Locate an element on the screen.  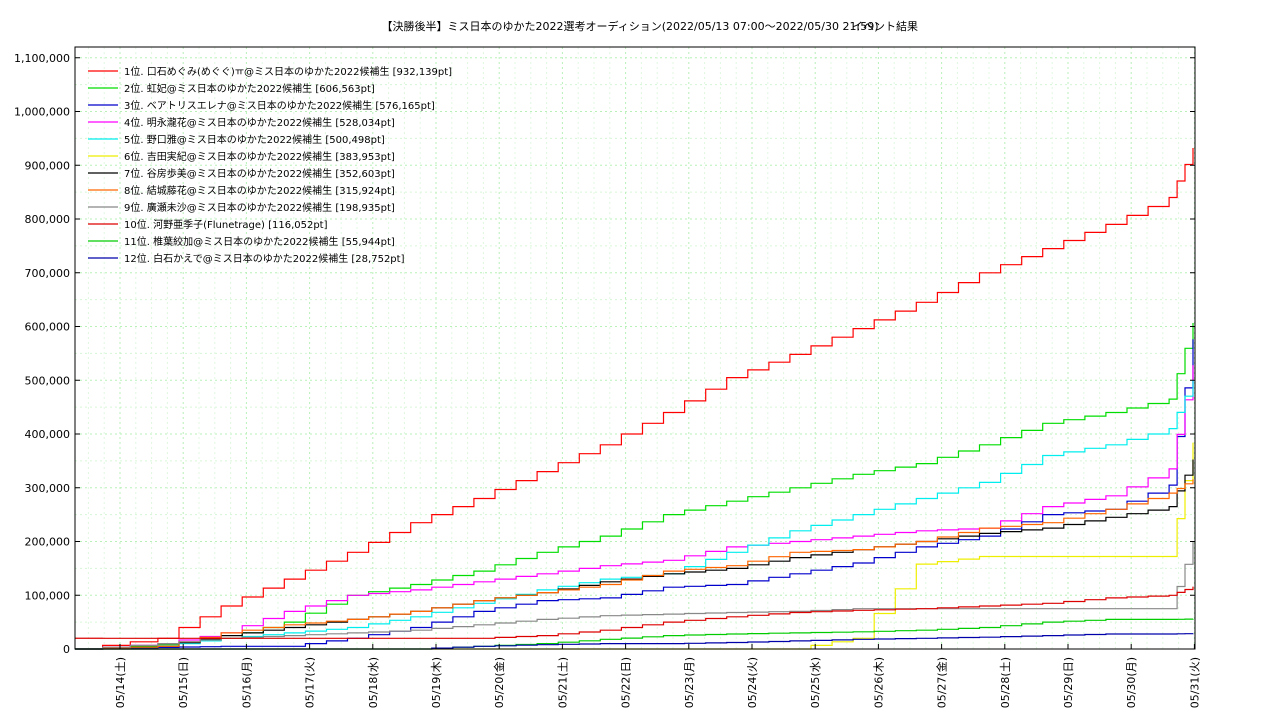
legend-label: 12位. 白石かえで@ミス日本のゆかた2022候補生 [28,752pt] is located at coordinates (264, 258).